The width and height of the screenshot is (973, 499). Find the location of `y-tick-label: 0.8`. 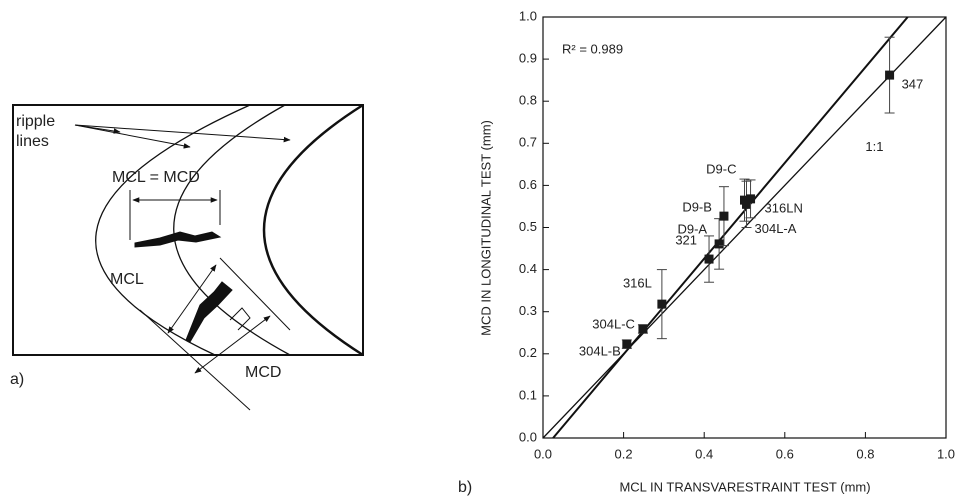

y-tick-label: 0.8 is located at coordinates (528, 100).